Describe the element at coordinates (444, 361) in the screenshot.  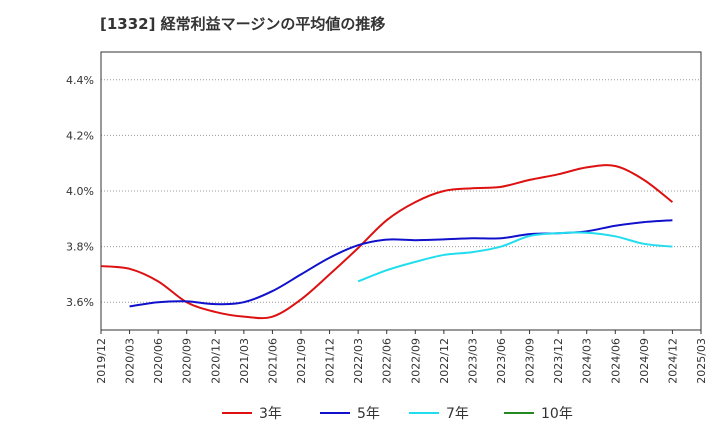
I see `x-tick-label: 2022/12` at that location.